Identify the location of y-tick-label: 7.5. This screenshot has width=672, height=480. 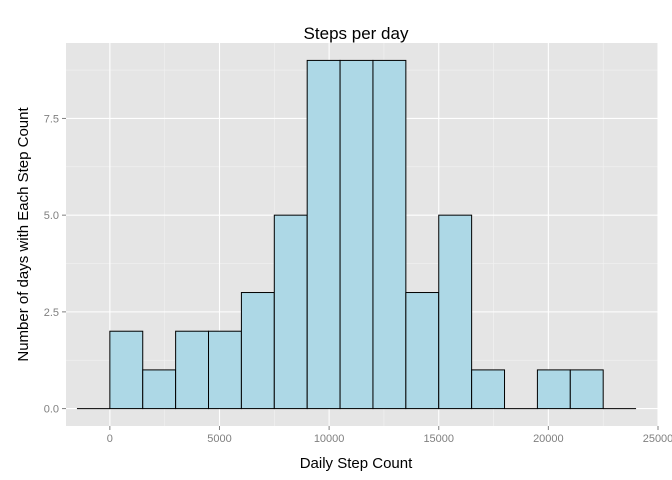
(51, 119).